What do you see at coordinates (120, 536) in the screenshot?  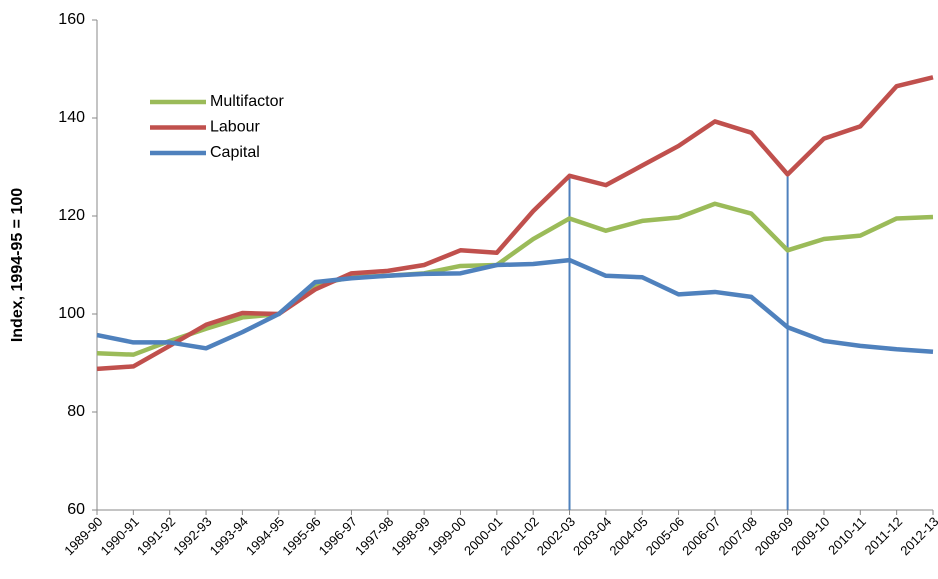 I see `x-tick-label: 1990-91` at bounding box center [120, 536].